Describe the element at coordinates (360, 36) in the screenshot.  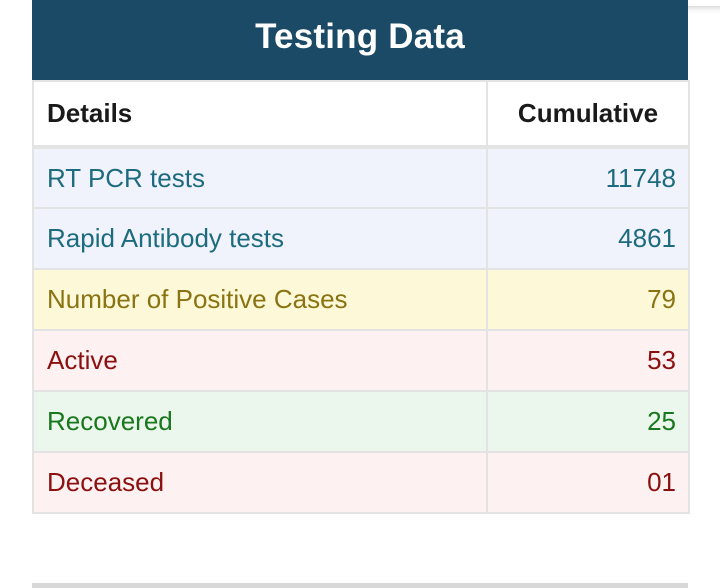
I see `card-title-text: Testing Data` at that location.